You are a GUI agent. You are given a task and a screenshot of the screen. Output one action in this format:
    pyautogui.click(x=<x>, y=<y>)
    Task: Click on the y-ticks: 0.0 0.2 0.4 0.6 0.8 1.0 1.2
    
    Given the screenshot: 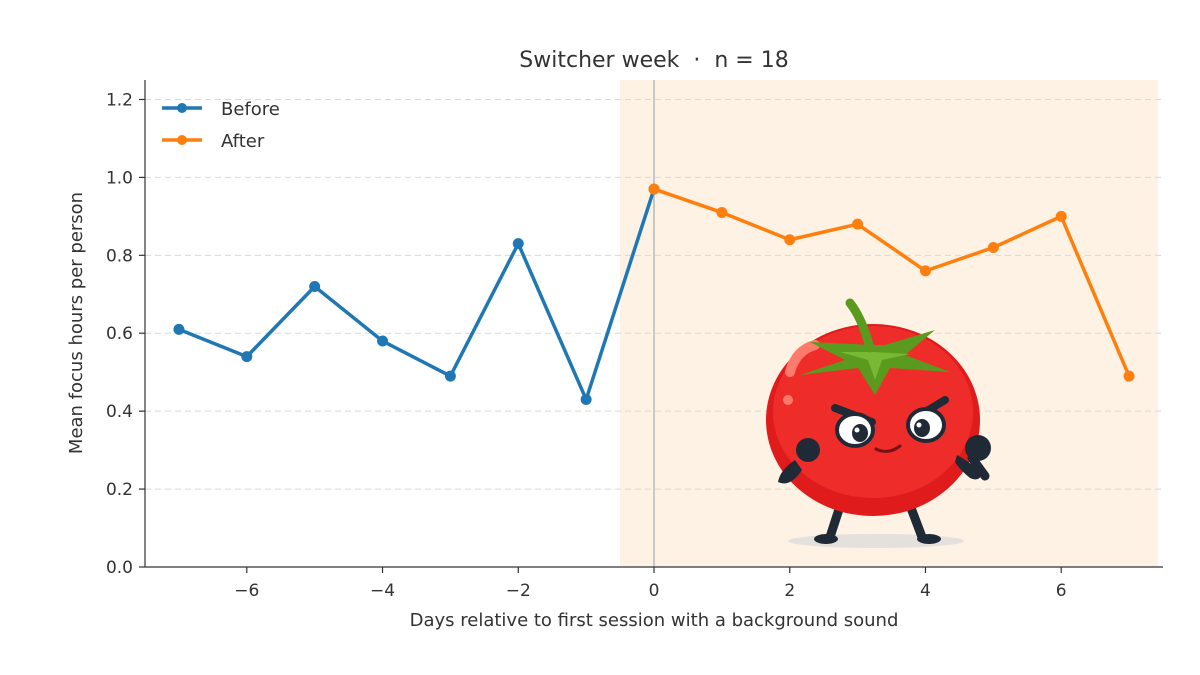 What is the action you would take?
    pyautogui.click(x=125, y=334)
    